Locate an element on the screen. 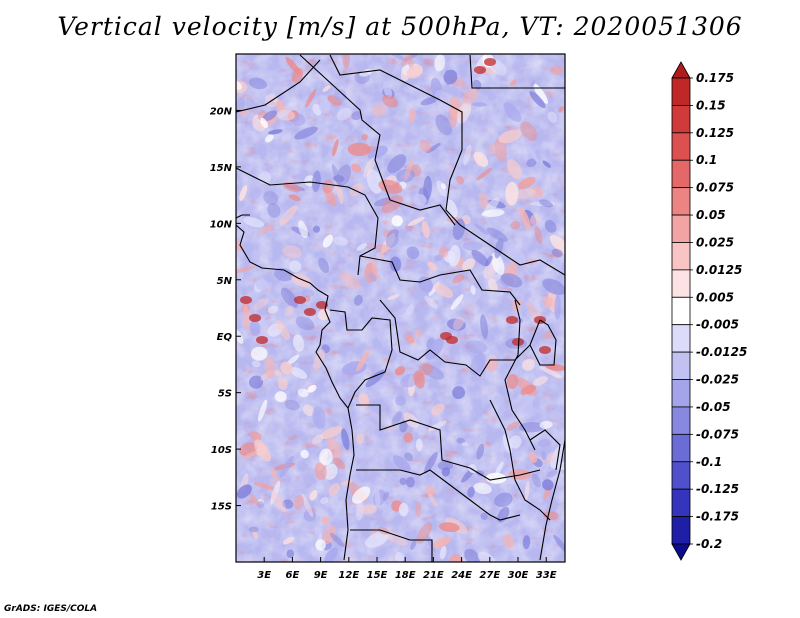 This screenshot has height=618, width=800. lon-tick-label: 15E is located at coordinates (377, 575).